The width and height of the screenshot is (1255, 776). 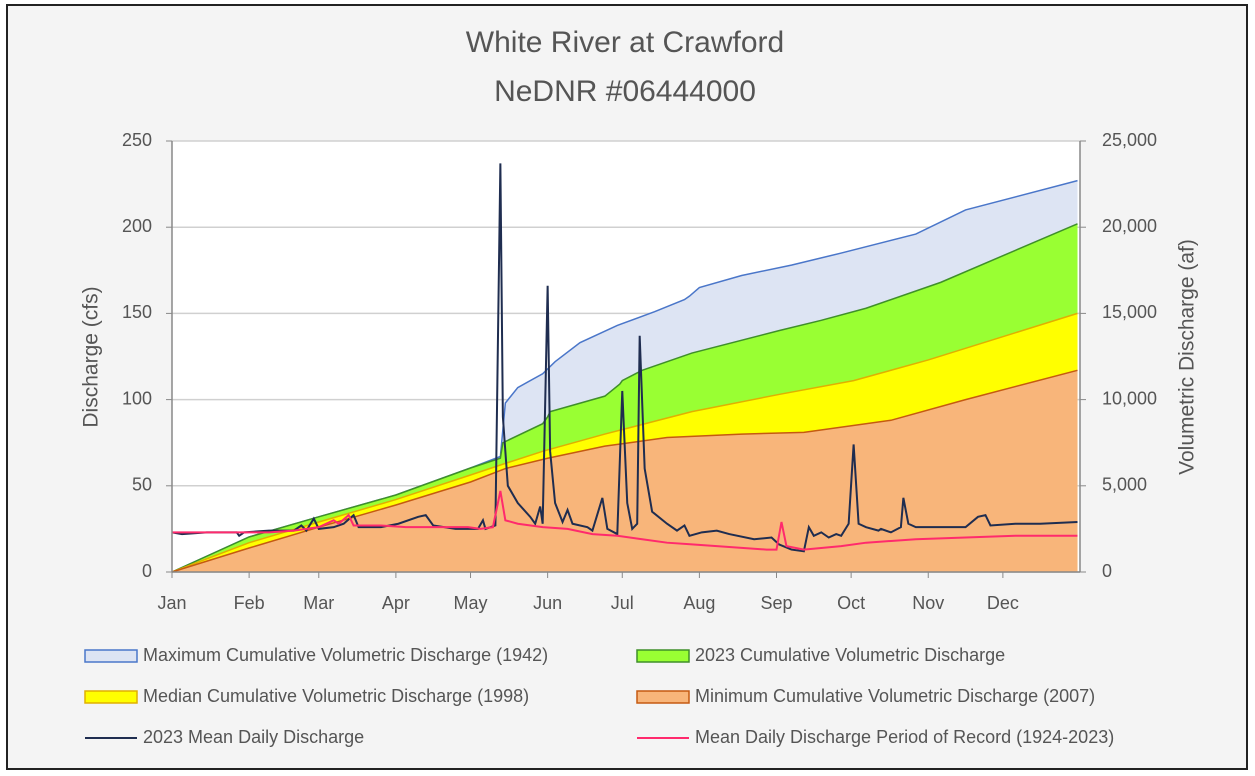 I want to click on x-tick-label: Mar, so click(x=318, y=603).